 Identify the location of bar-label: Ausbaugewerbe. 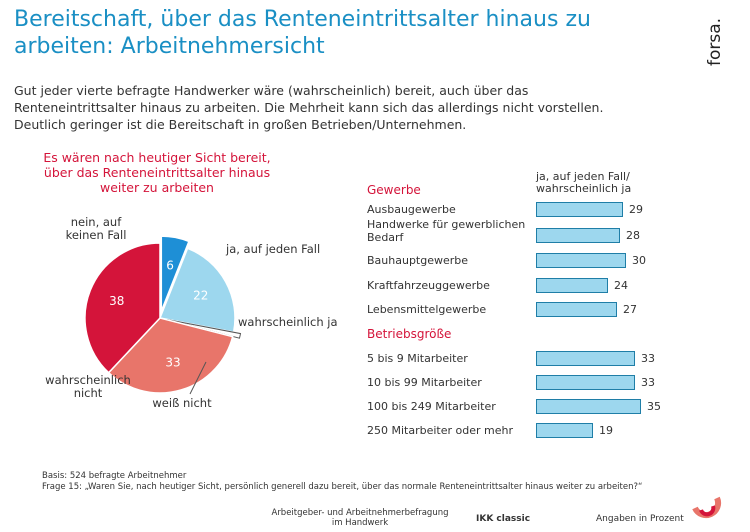
(411, 209).